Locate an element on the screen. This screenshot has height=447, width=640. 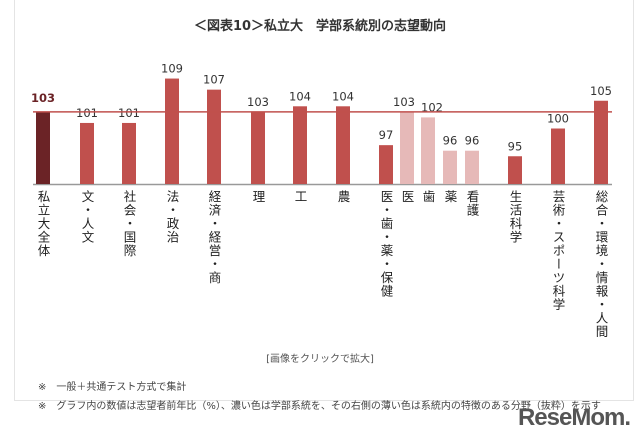
data-label-3: 109 is located at coordinates (172, 69).